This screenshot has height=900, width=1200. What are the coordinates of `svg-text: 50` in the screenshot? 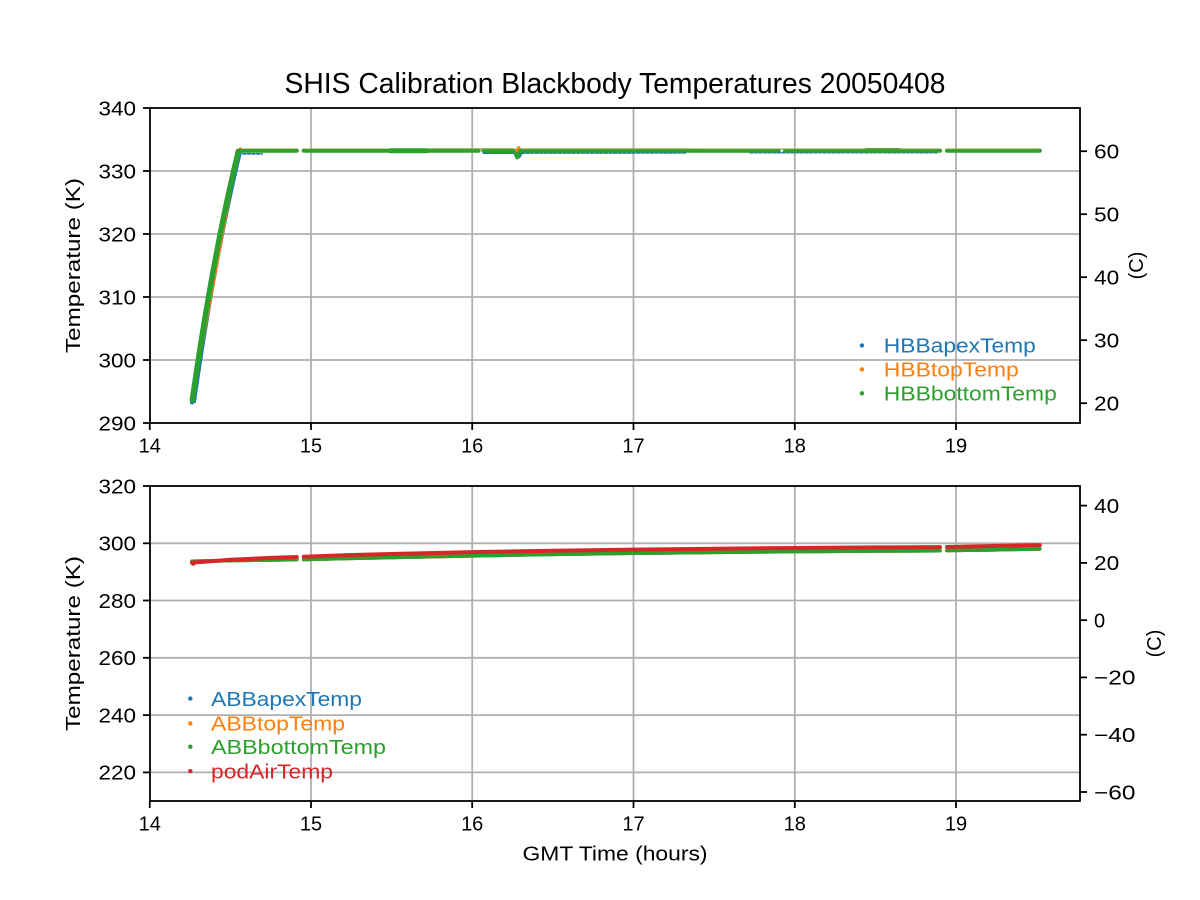 It's located at (1106, 216).